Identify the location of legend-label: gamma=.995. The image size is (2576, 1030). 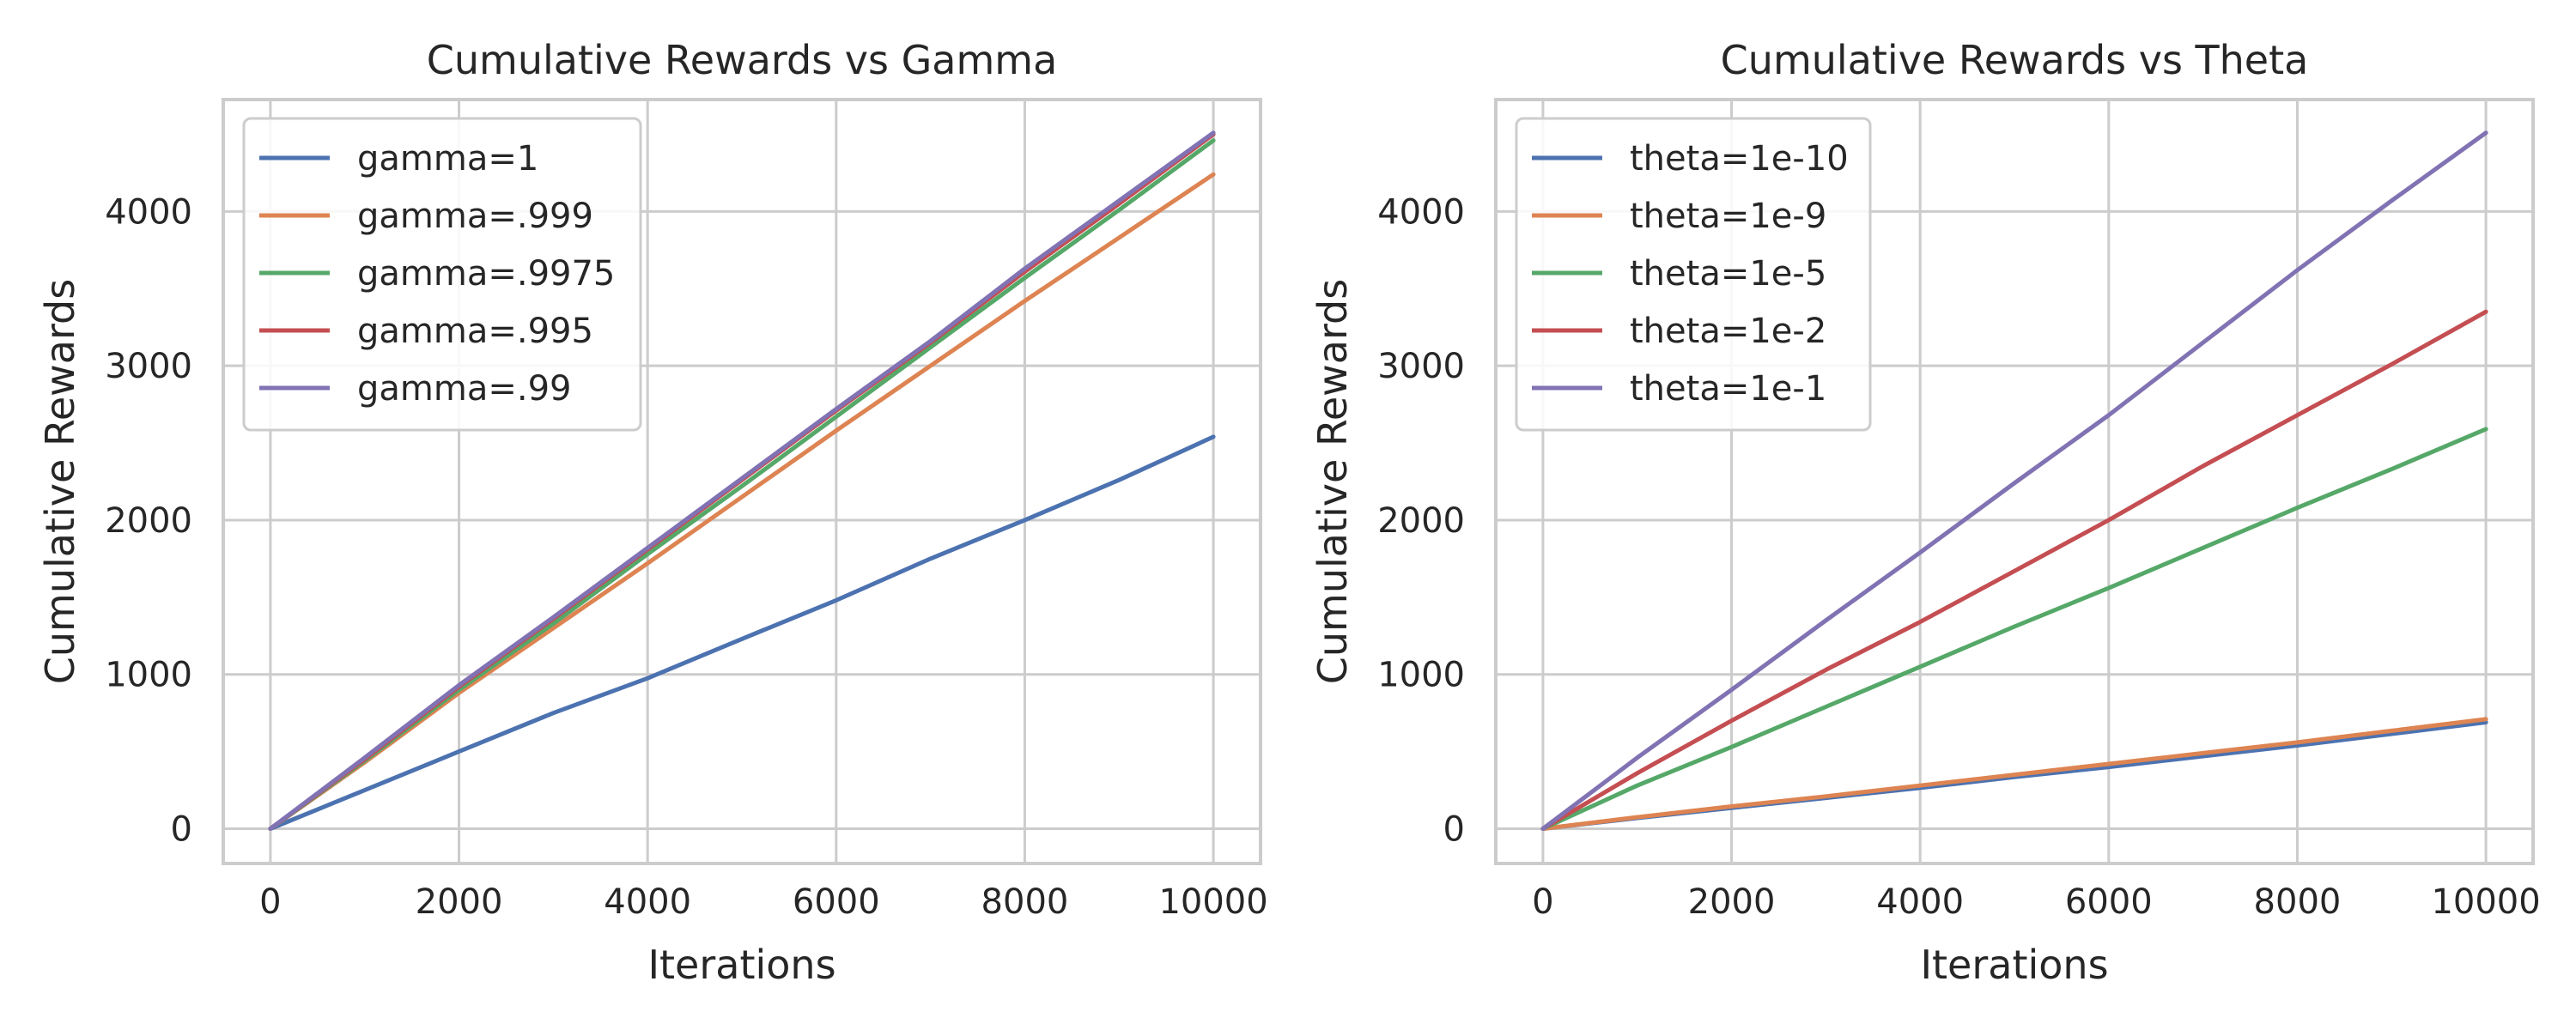
(475, 331).